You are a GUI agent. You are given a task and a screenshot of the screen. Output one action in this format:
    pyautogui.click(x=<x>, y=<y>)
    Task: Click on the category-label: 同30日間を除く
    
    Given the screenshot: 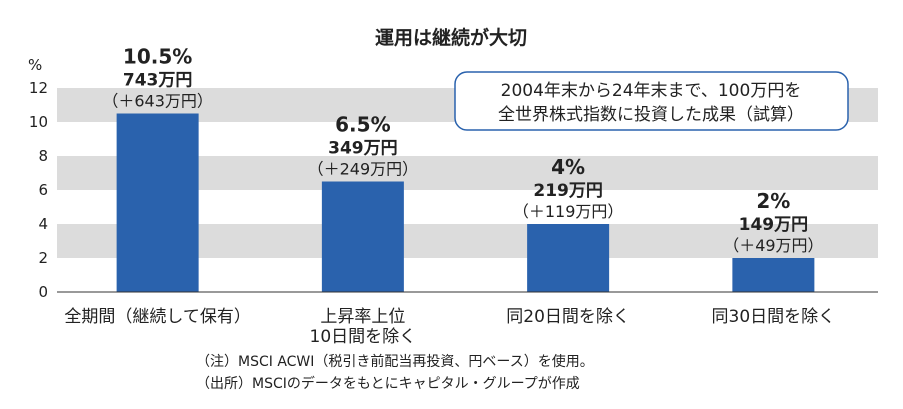 What is the action you would take?
    pyautogui.click(x=774, y=317)
    